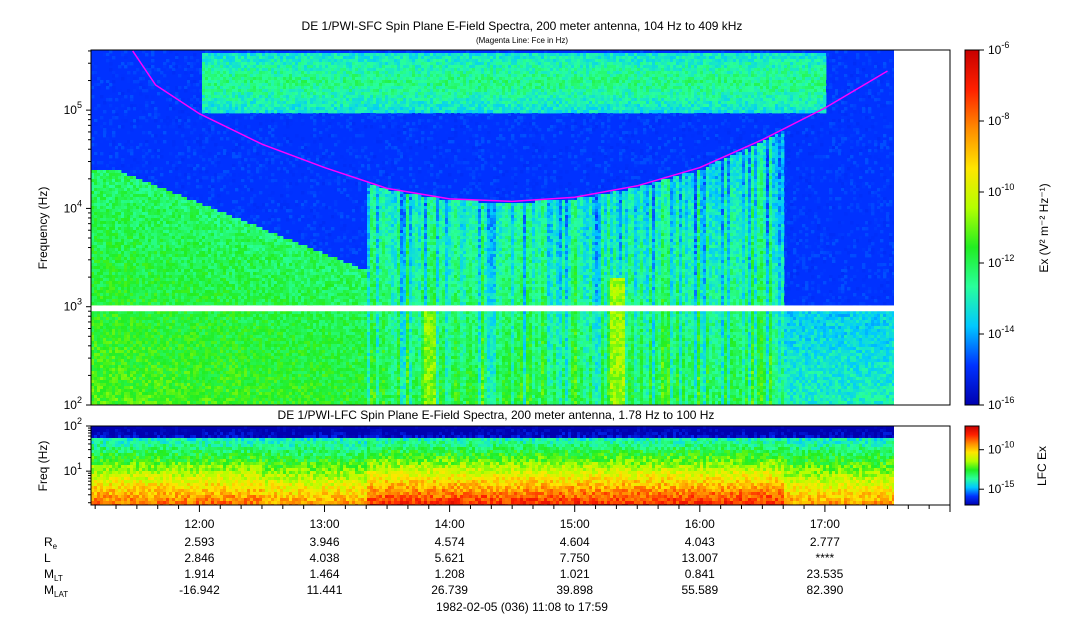  I want to click on sfc-colorbar, so click(972, 227).